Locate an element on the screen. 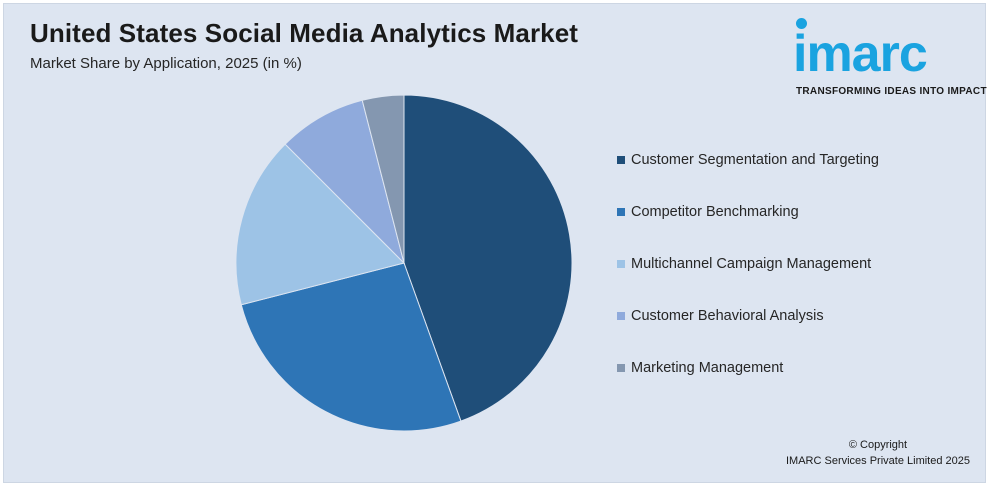  legend-item: Multichannel Campaign Management is located at coordinates (744, 264).